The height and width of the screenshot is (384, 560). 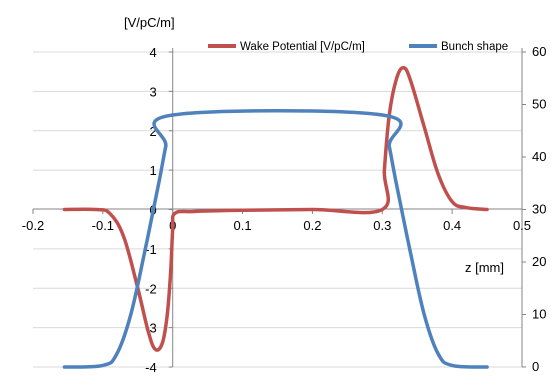 What do you see at coordinates (382, 225) in the screenshot?
I see `x-tick-label: 0.3` at bounding box center [382, 225].